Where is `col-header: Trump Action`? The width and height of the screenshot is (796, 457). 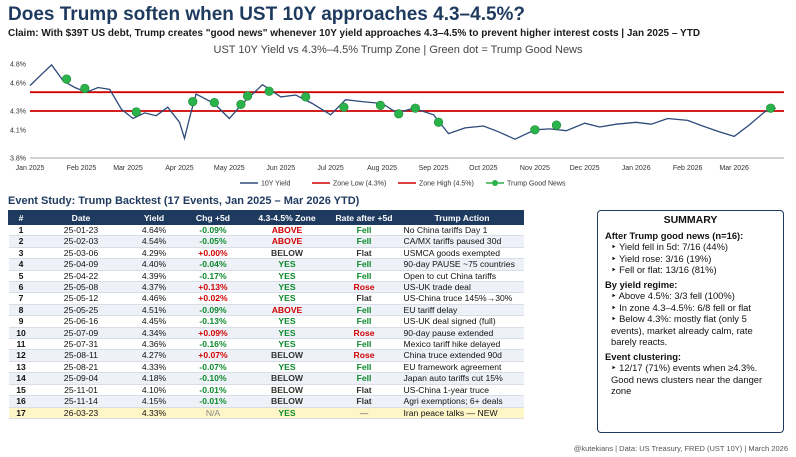
col-header: Trump Action is located at coordinates (462, 217).